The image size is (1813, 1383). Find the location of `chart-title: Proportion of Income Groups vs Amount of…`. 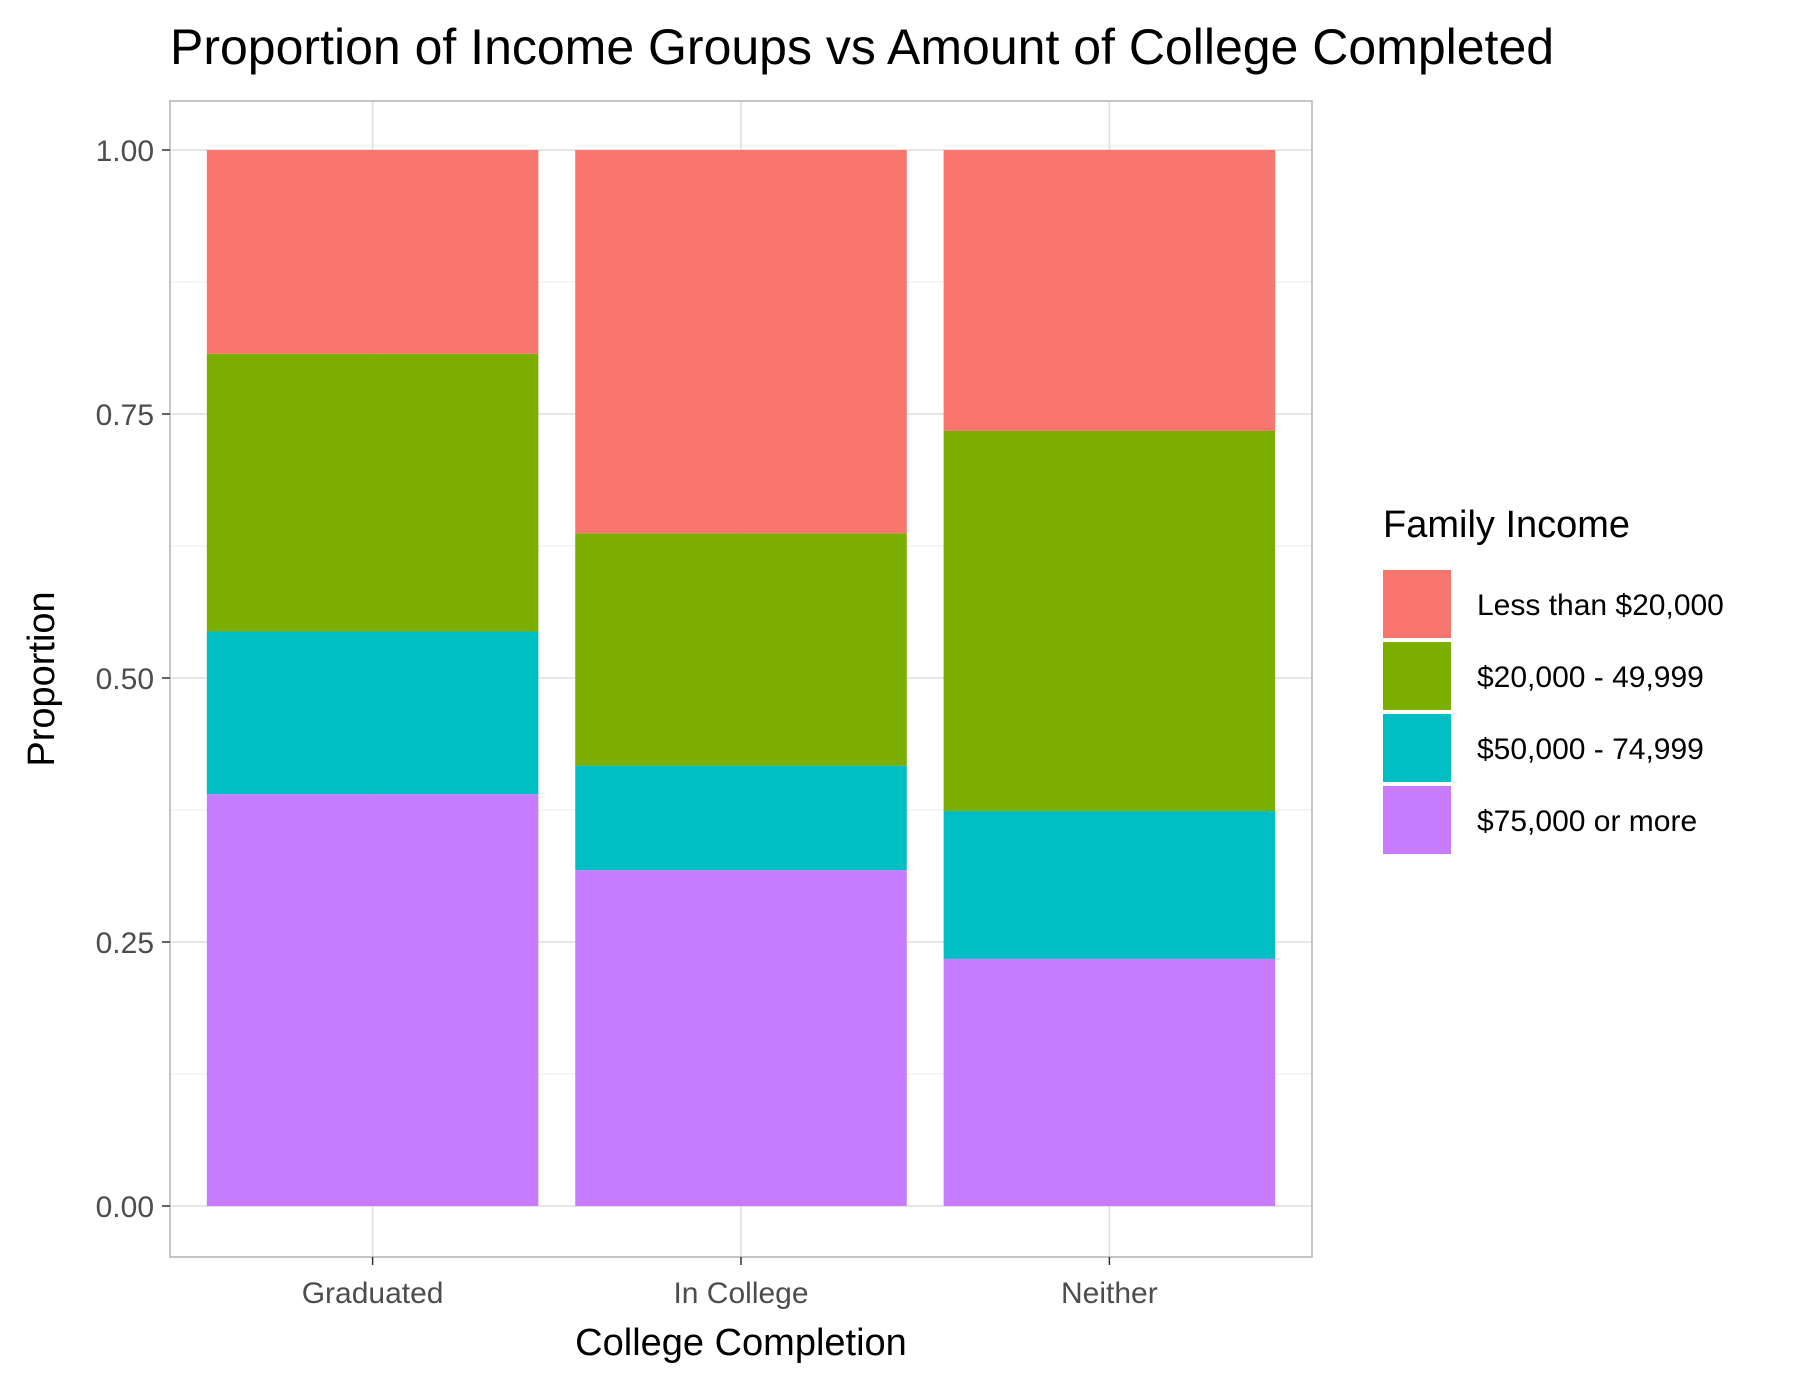

chart-title: Proportion of Income Groups vs Amount of… is located at coordinates (862, 47).